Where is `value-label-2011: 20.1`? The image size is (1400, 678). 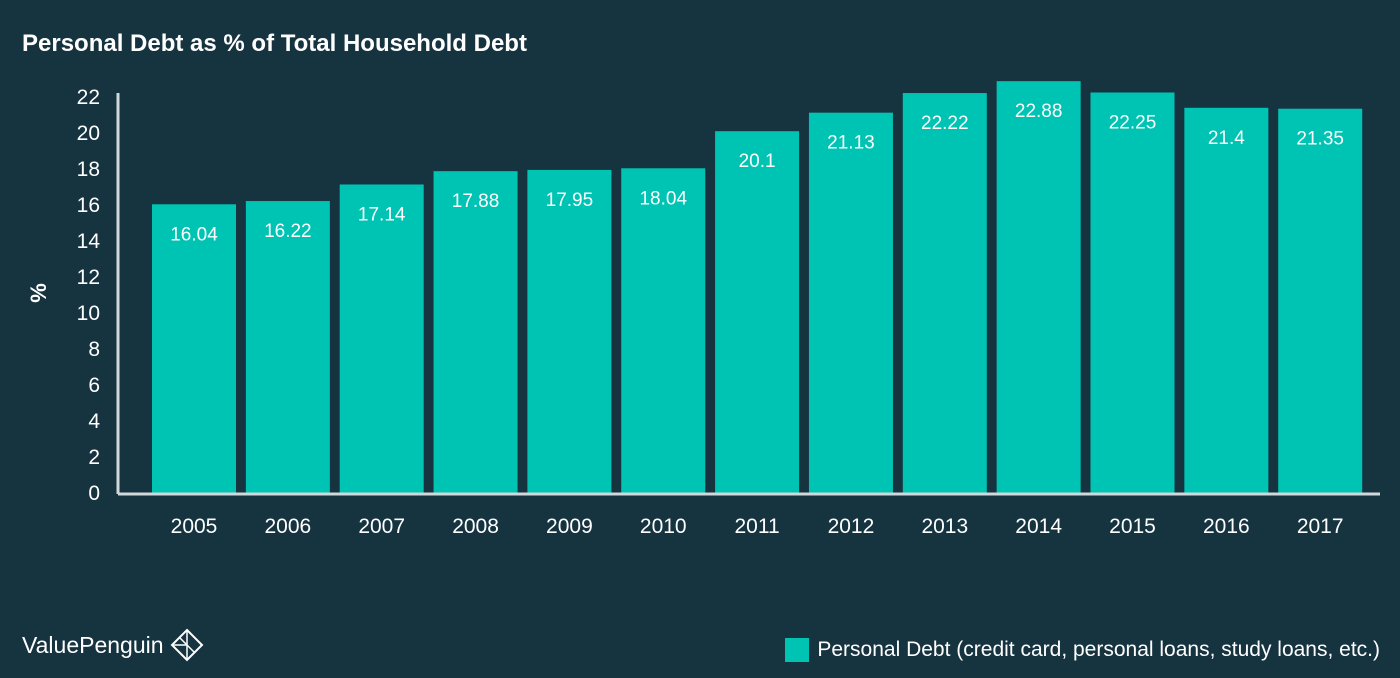 value-label-2011: 20.1 is located at coordinates (757, 161).